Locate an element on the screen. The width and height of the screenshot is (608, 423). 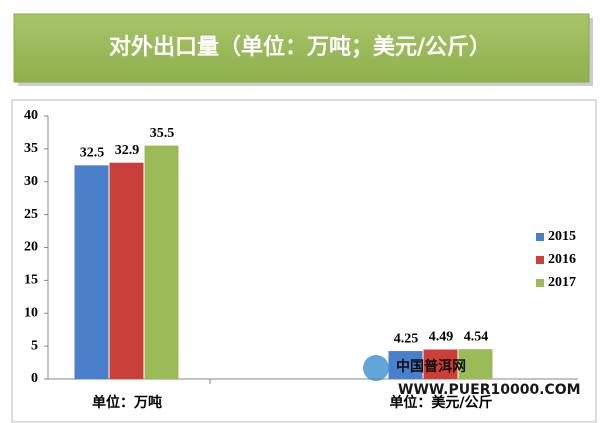
value-label: 32.5 is located at coordinates (92, 153).